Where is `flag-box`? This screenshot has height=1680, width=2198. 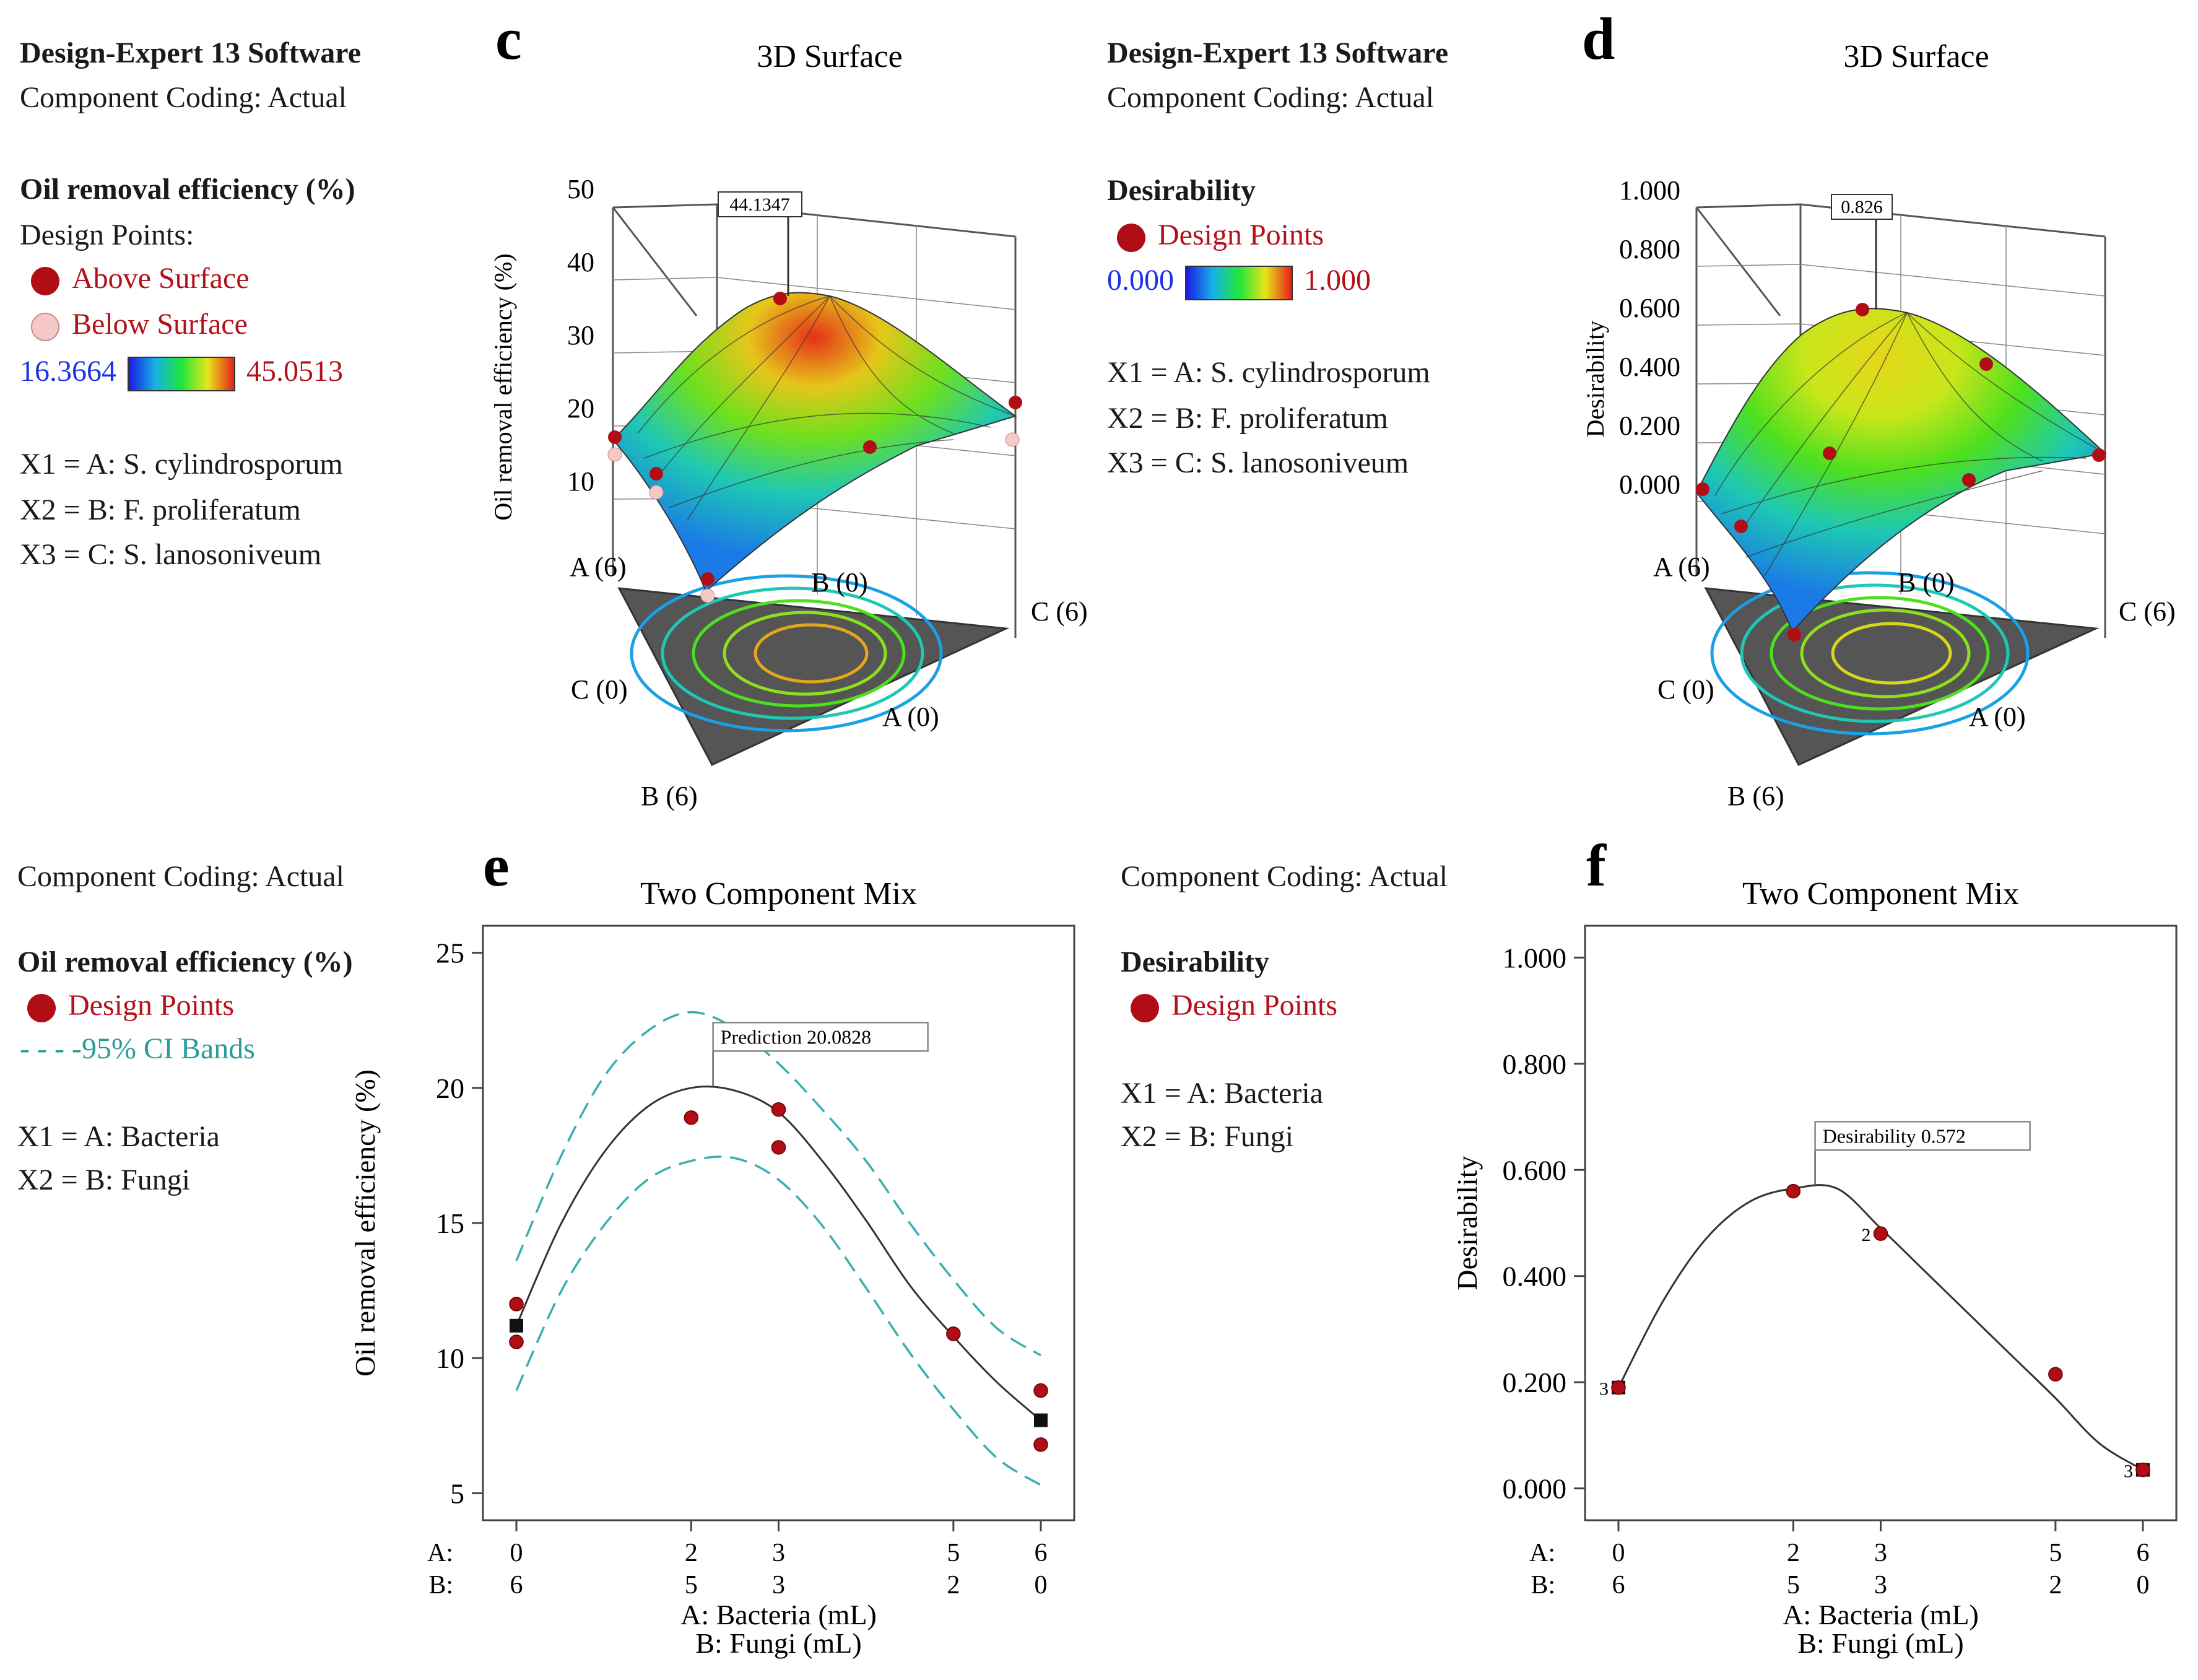 flag-box is located at coordinates (820, 1037).